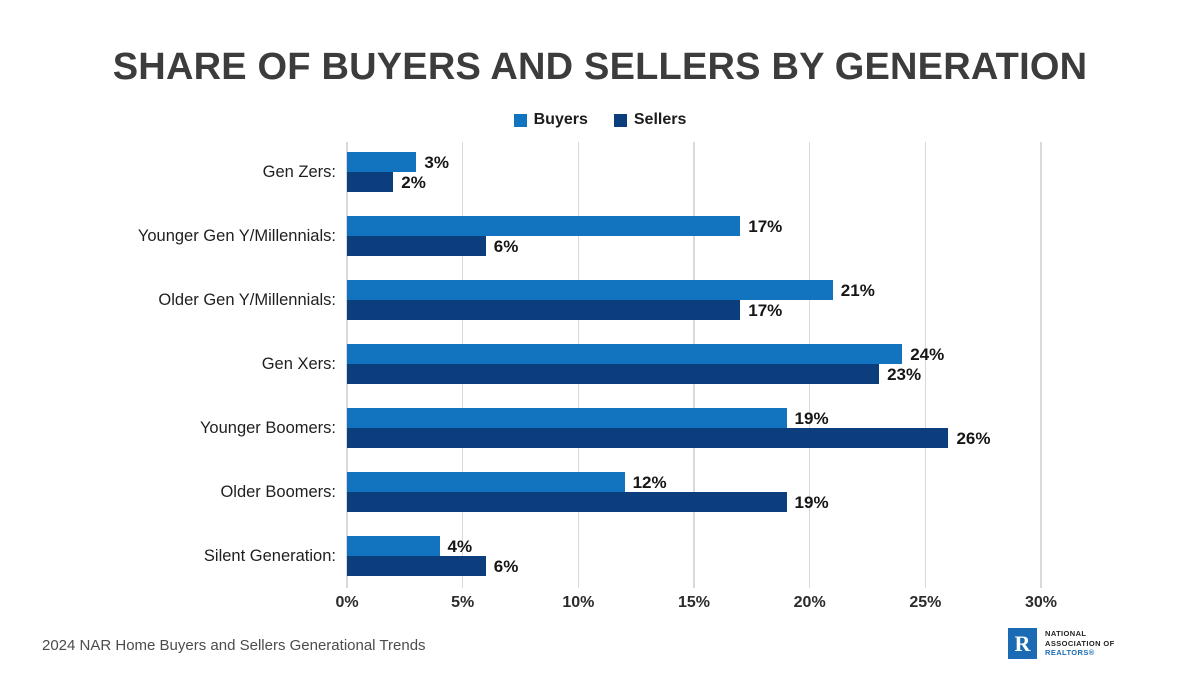 This screenshot has height=674, width=1200. I want to click on buyers-bar-line: 17%, so click(694, 226).